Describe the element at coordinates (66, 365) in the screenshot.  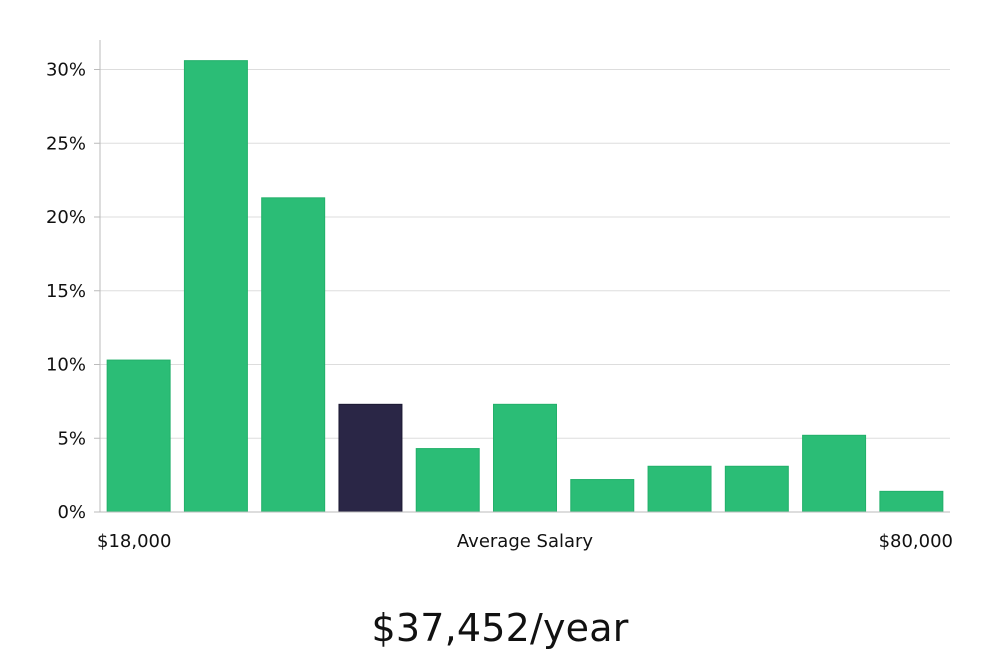
I see `y-tick-label: 10%` at that location.